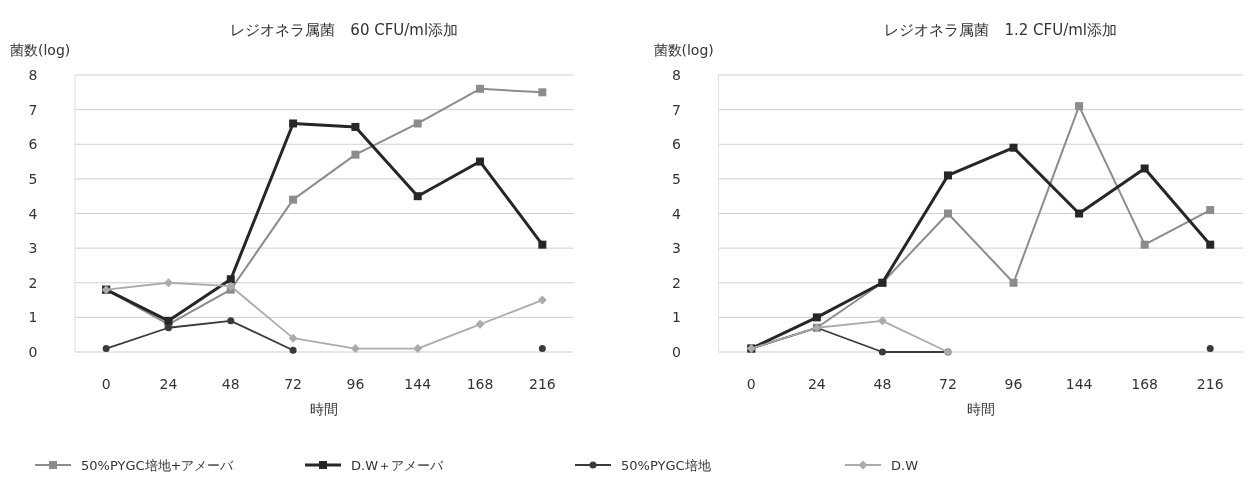  I want to click on chart-title: レジオネラ属菌 60 CFU/ml添加, so click(344, 30).